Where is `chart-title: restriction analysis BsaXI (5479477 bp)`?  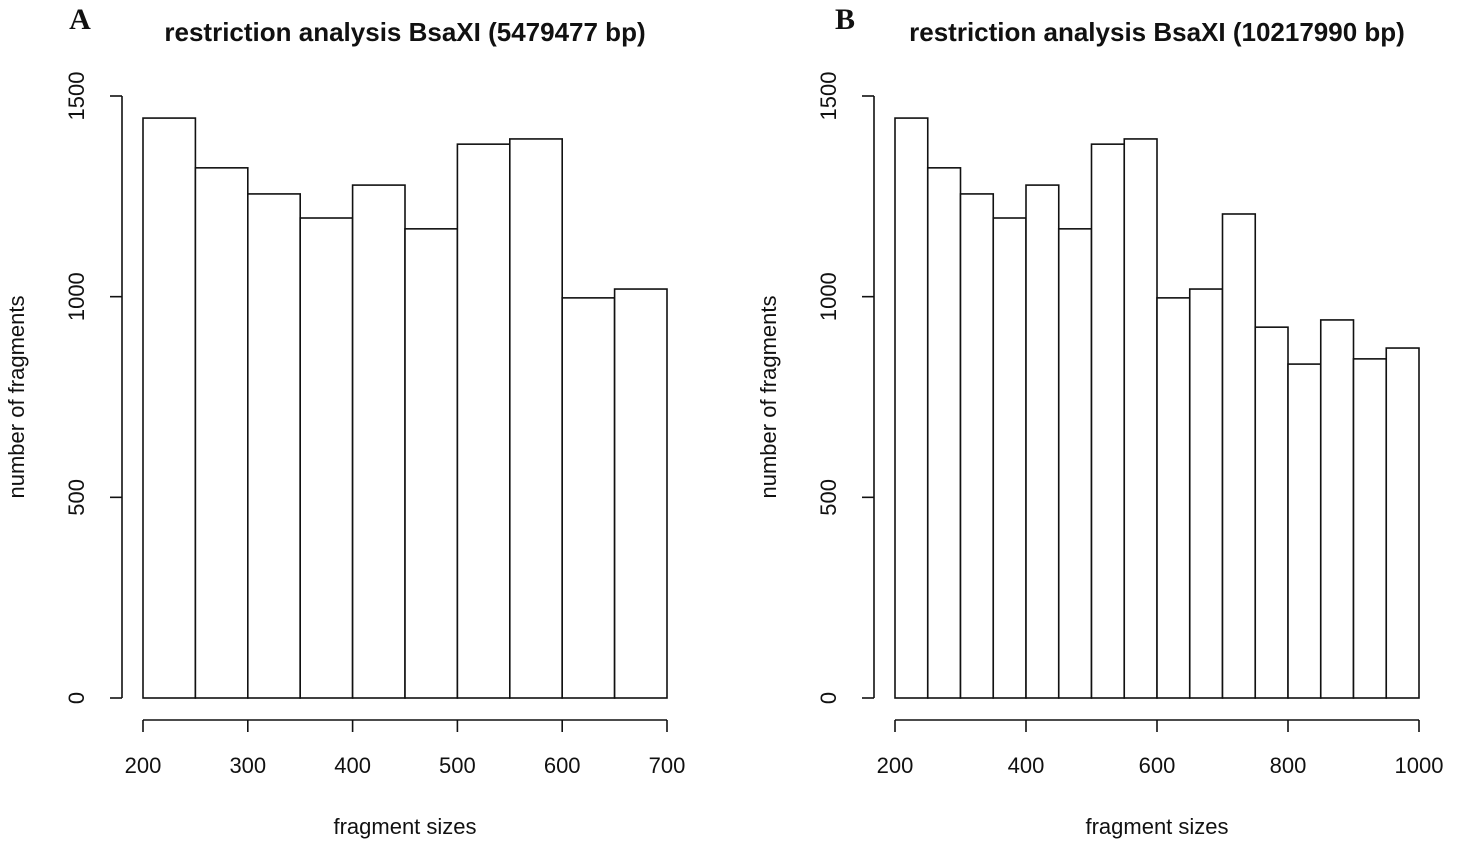 chart-title: restriction analysis BsaXI (5479477 bp) is located at coordinates (404, 32).